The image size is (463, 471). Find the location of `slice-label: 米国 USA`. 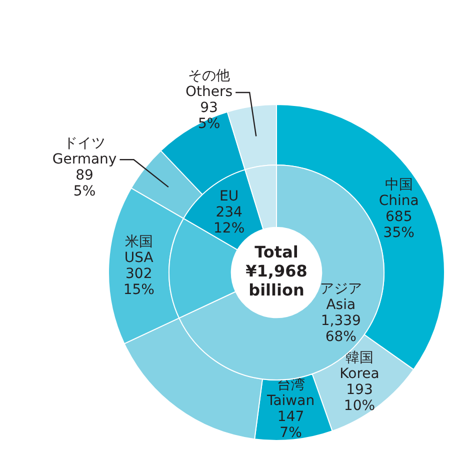

slice-label: 米国 USA is located at coordinates (139, 250).